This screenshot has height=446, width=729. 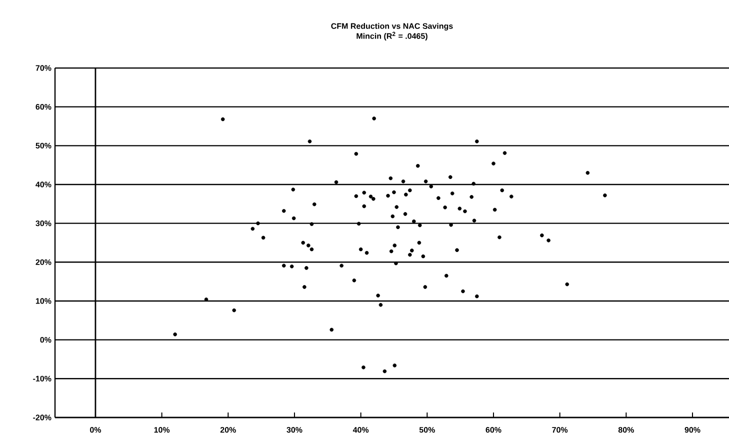 What do you see at coordinates (162, 430) in the screenshot?
I see `x-tick-label: 10%` at bounding box center [162, 430].